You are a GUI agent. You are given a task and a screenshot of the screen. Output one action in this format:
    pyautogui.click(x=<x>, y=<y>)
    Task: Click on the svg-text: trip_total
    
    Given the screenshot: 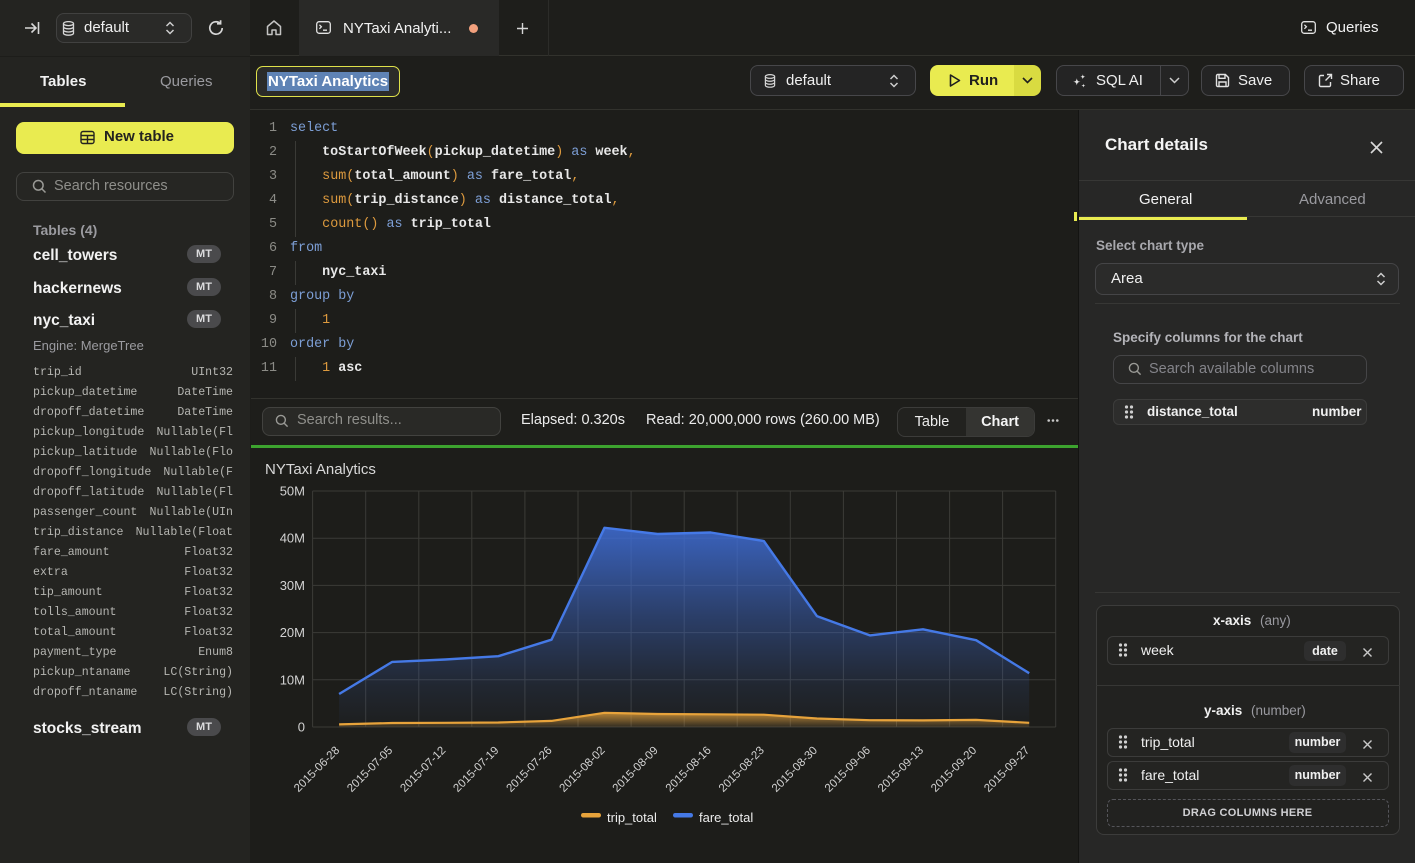 What is the action you would take?
    pyautogui.click(x=632, y=817)
    